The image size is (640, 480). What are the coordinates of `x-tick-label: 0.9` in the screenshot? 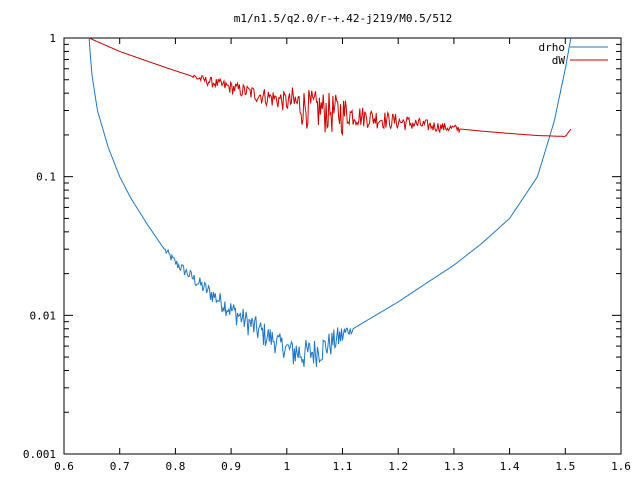 It's located at (231, 466).